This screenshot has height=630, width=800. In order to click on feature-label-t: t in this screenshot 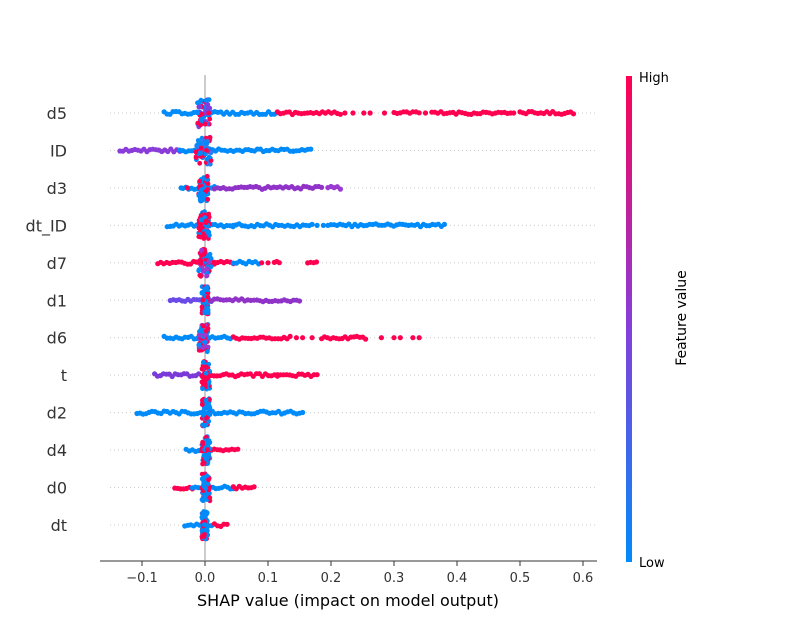, I will do `click(64, 375)`.